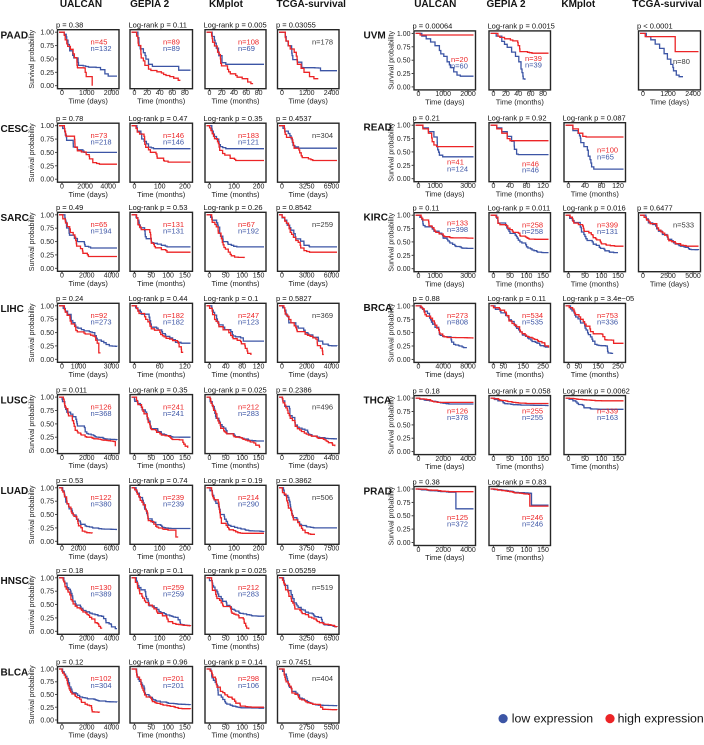  What do you see at coordinates (378, 491) in the screenshot?
I see `svg-text: PRAD` at bounding box center [378, 491].